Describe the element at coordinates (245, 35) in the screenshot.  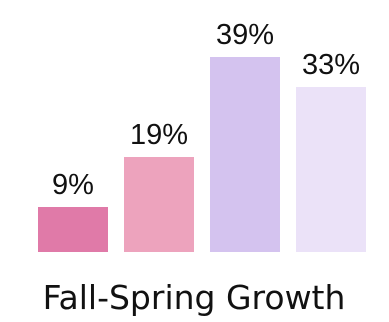
I see `bar-value-label-3: 39%` at that location.